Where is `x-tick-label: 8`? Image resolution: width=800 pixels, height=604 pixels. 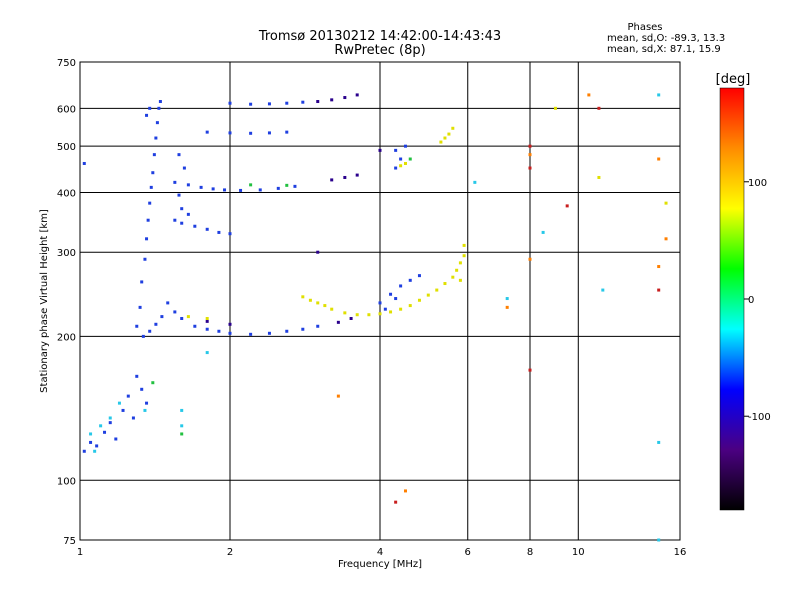
x-tick-label: 8 is located at coordinates (530, 552).